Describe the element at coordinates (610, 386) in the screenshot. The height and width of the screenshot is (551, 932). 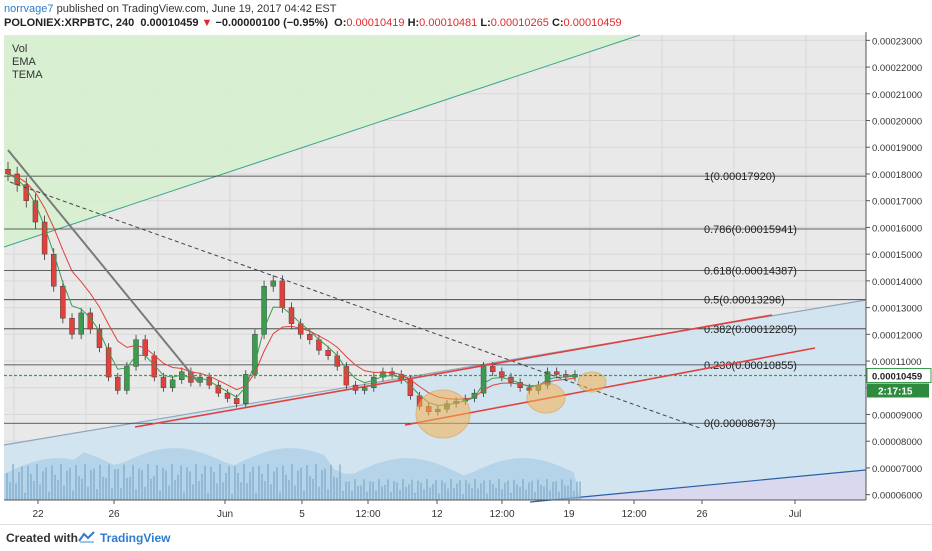
I see `support-line-lower` at that location.